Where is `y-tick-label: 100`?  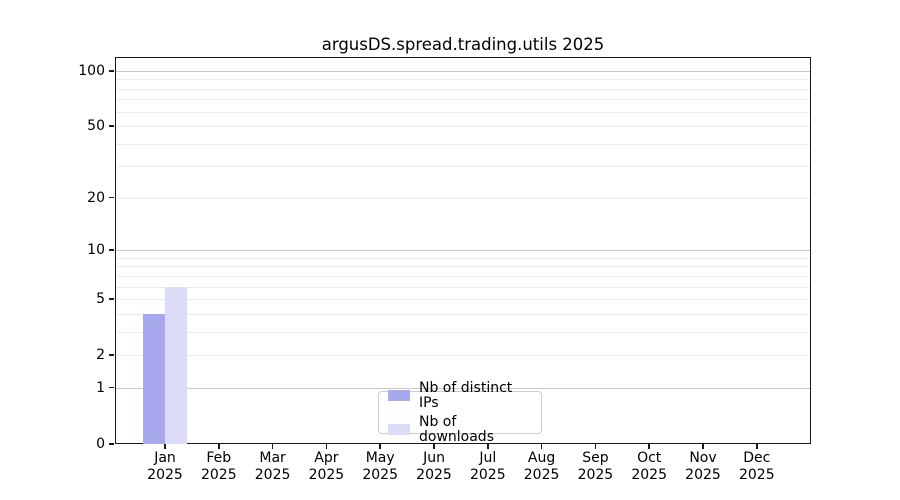
y-tick-label: 100 is located at coordinates (91, 71).